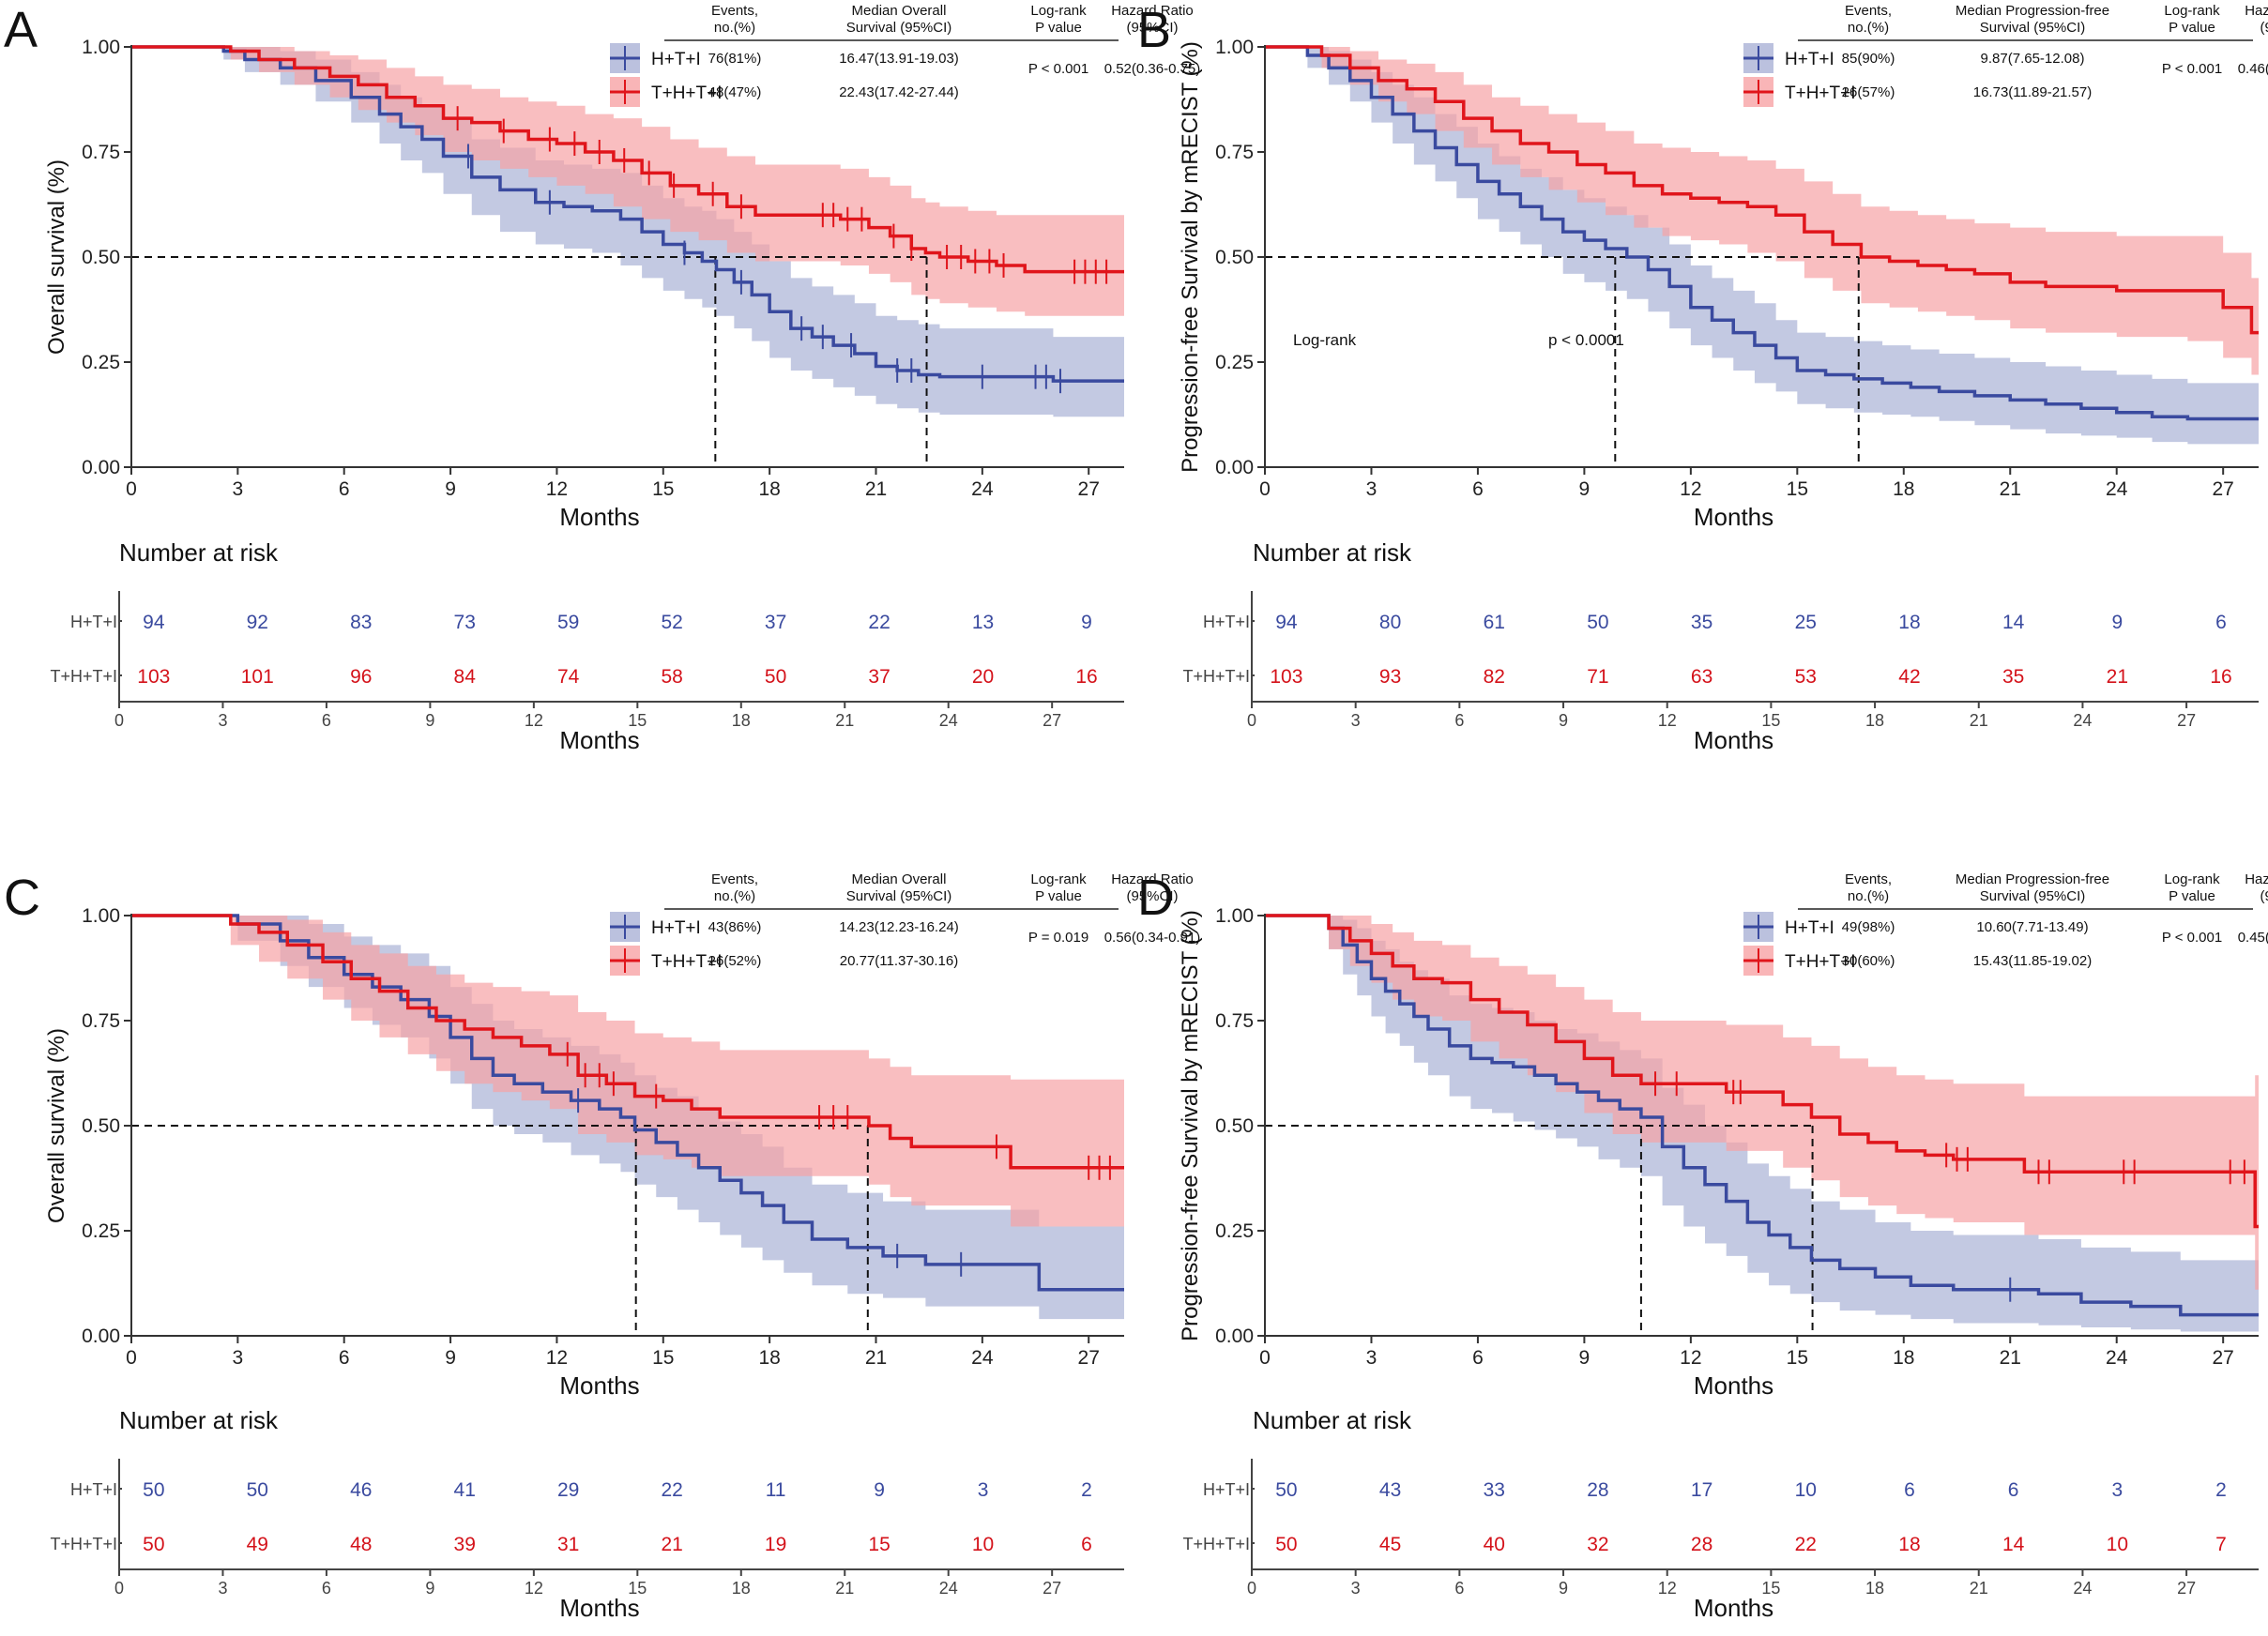 The height and width of the screenshot is (1636, 2268). Describe the element at coordinates (429, 720) in the screenshot. I see `risk-x-tick-label: 9` at that location.